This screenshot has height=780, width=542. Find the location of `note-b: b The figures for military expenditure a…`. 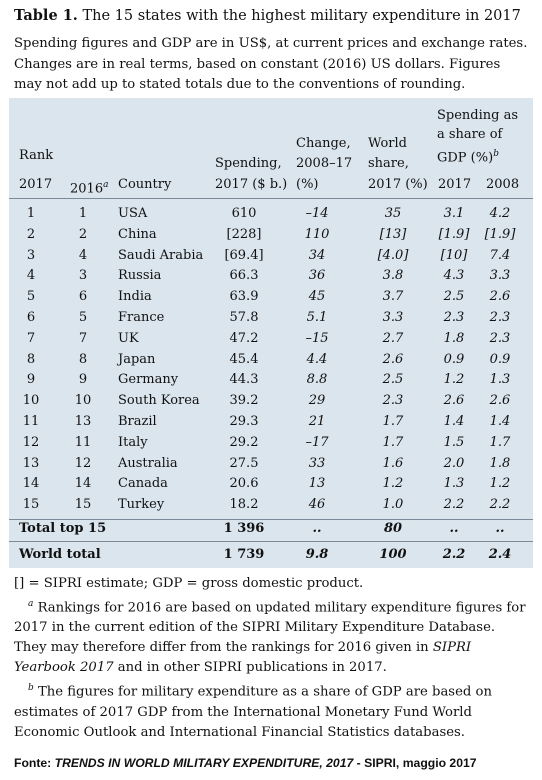

note-b: b The figures for military expenditure a… is located at coordinates (253, 711).